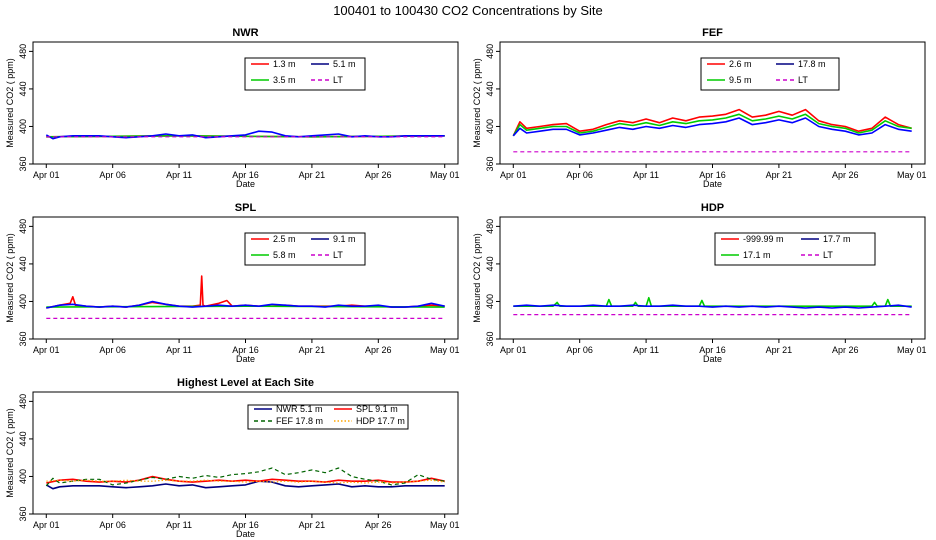 The image size is (936, 540). I want to click on series-line-5-1-m, so click(245, 135).